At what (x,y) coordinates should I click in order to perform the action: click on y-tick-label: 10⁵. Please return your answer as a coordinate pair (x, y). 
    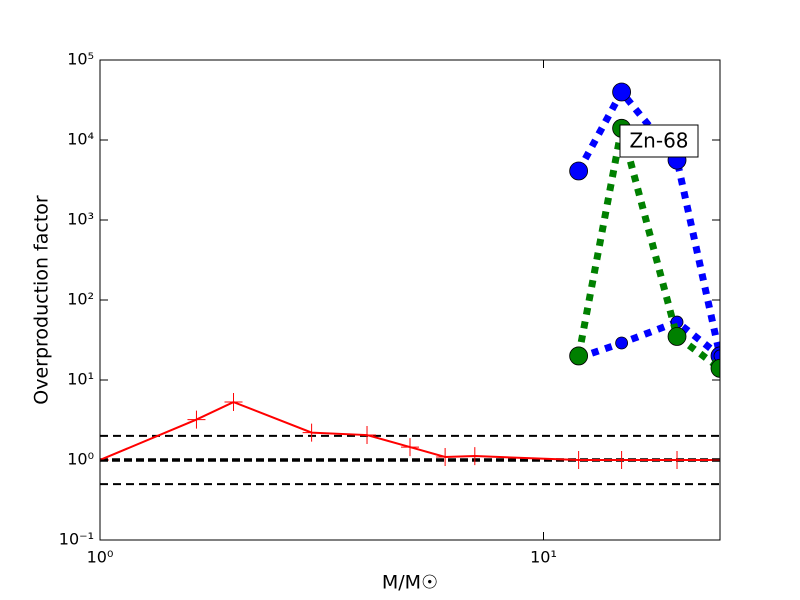
    Looking at the image, I should click on (80, 59).